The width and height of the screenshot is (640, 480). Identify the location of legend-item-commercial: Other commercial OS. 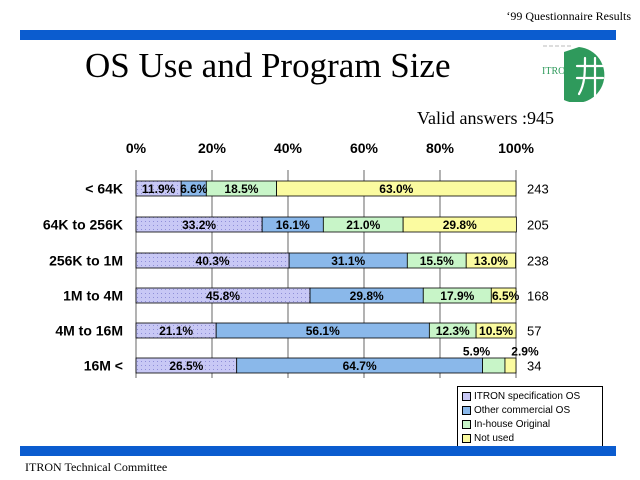
(530, 410).